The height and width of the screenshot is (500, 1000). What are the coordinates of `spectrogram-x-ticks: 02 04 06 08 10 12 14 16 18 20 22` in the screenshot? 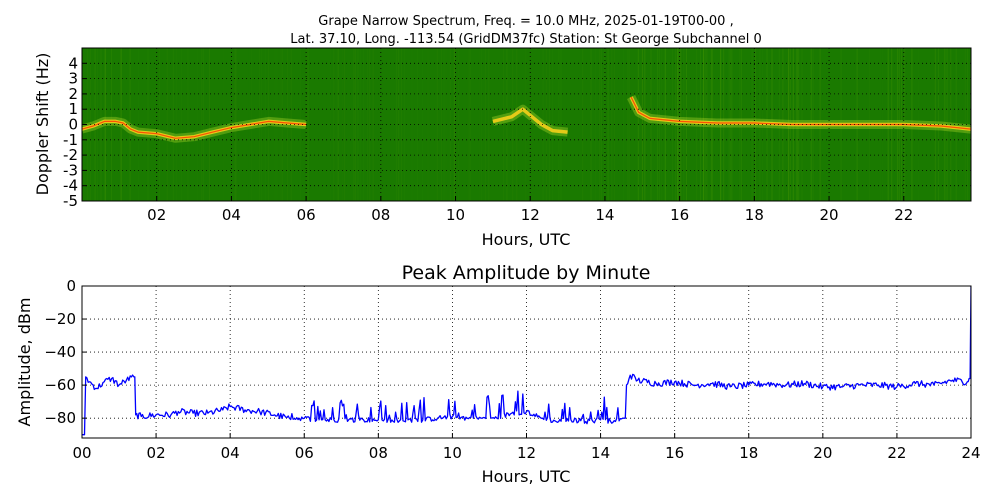 It's located at (530, 210).